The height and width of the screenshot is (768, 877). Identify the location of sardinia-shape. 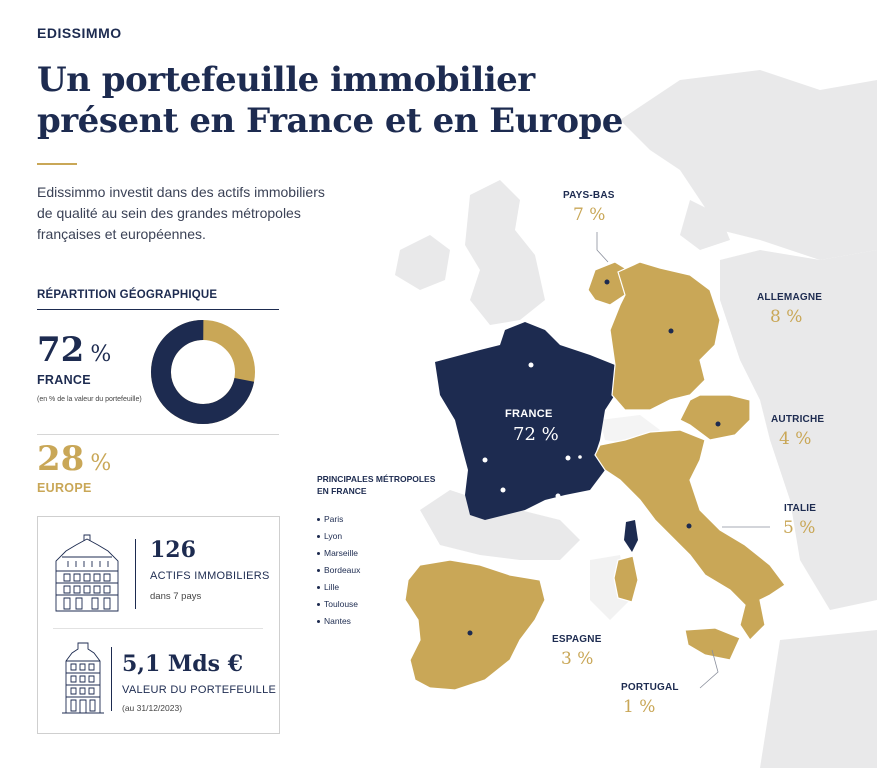
(626, 579).